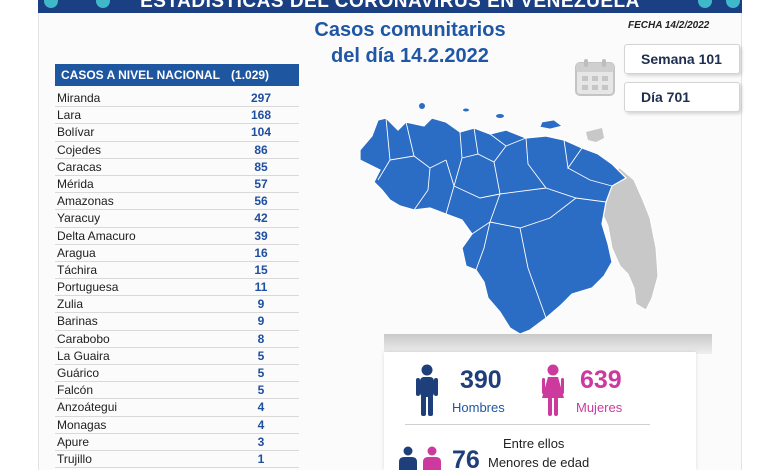  Describe the element at coordinates (261, 338) in the screenshot. I see `state-cases: 8` at that location.